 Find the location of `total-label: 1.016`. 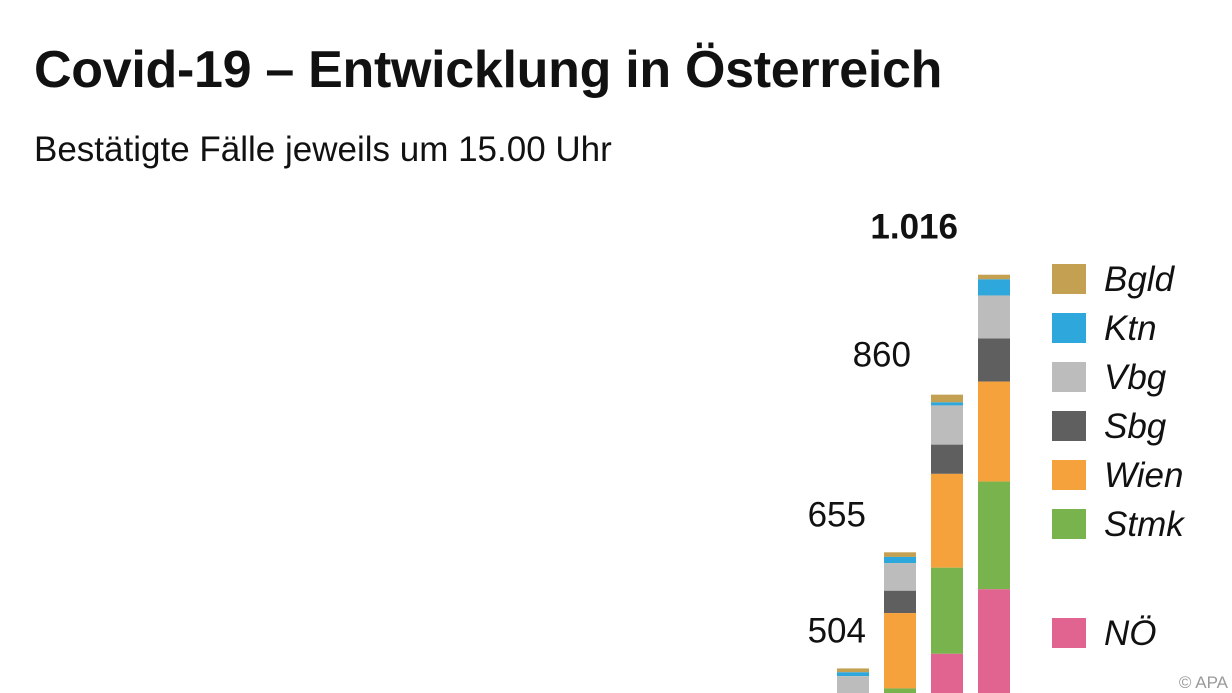

total-label: 1.016 is located at coordinates (914, 227).